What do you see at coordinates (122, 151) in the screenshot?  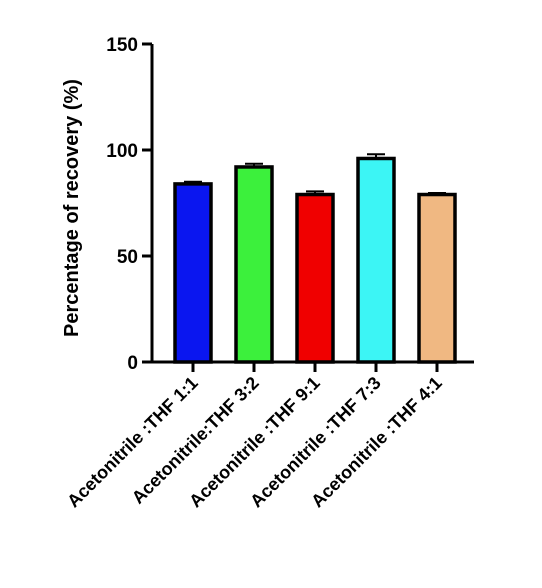 I see `y-tick-label: 100` at bounding box center [122, 151].